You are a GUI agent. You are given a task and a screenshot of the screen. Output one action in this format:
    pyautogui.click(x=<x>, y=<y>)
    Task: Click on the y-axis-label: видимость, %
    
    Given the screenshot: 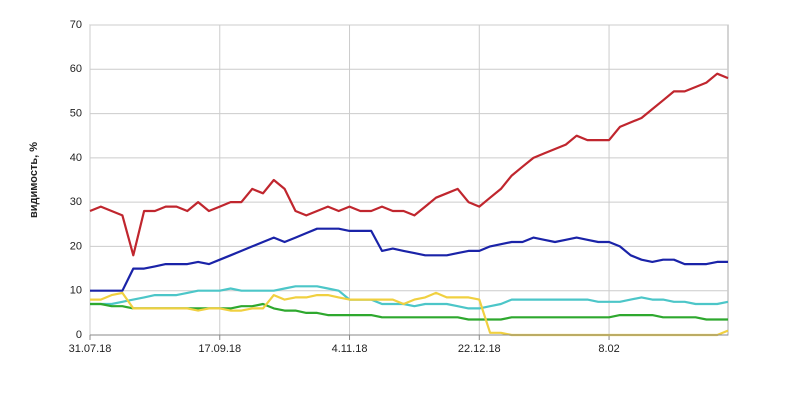 What is the action you would take?
    pyautogui.click(x=34, y=180)
    